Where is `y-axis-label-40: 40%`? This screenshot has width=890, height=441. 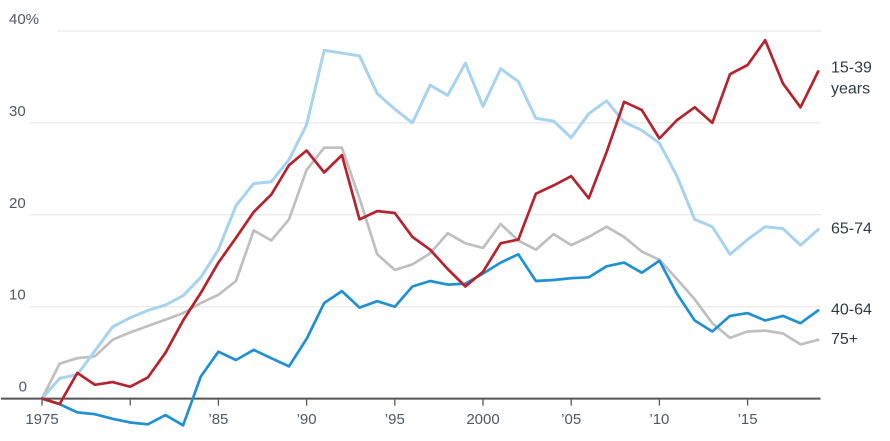
y-axis-label-40: 40% is located at coordinates (24, 19).